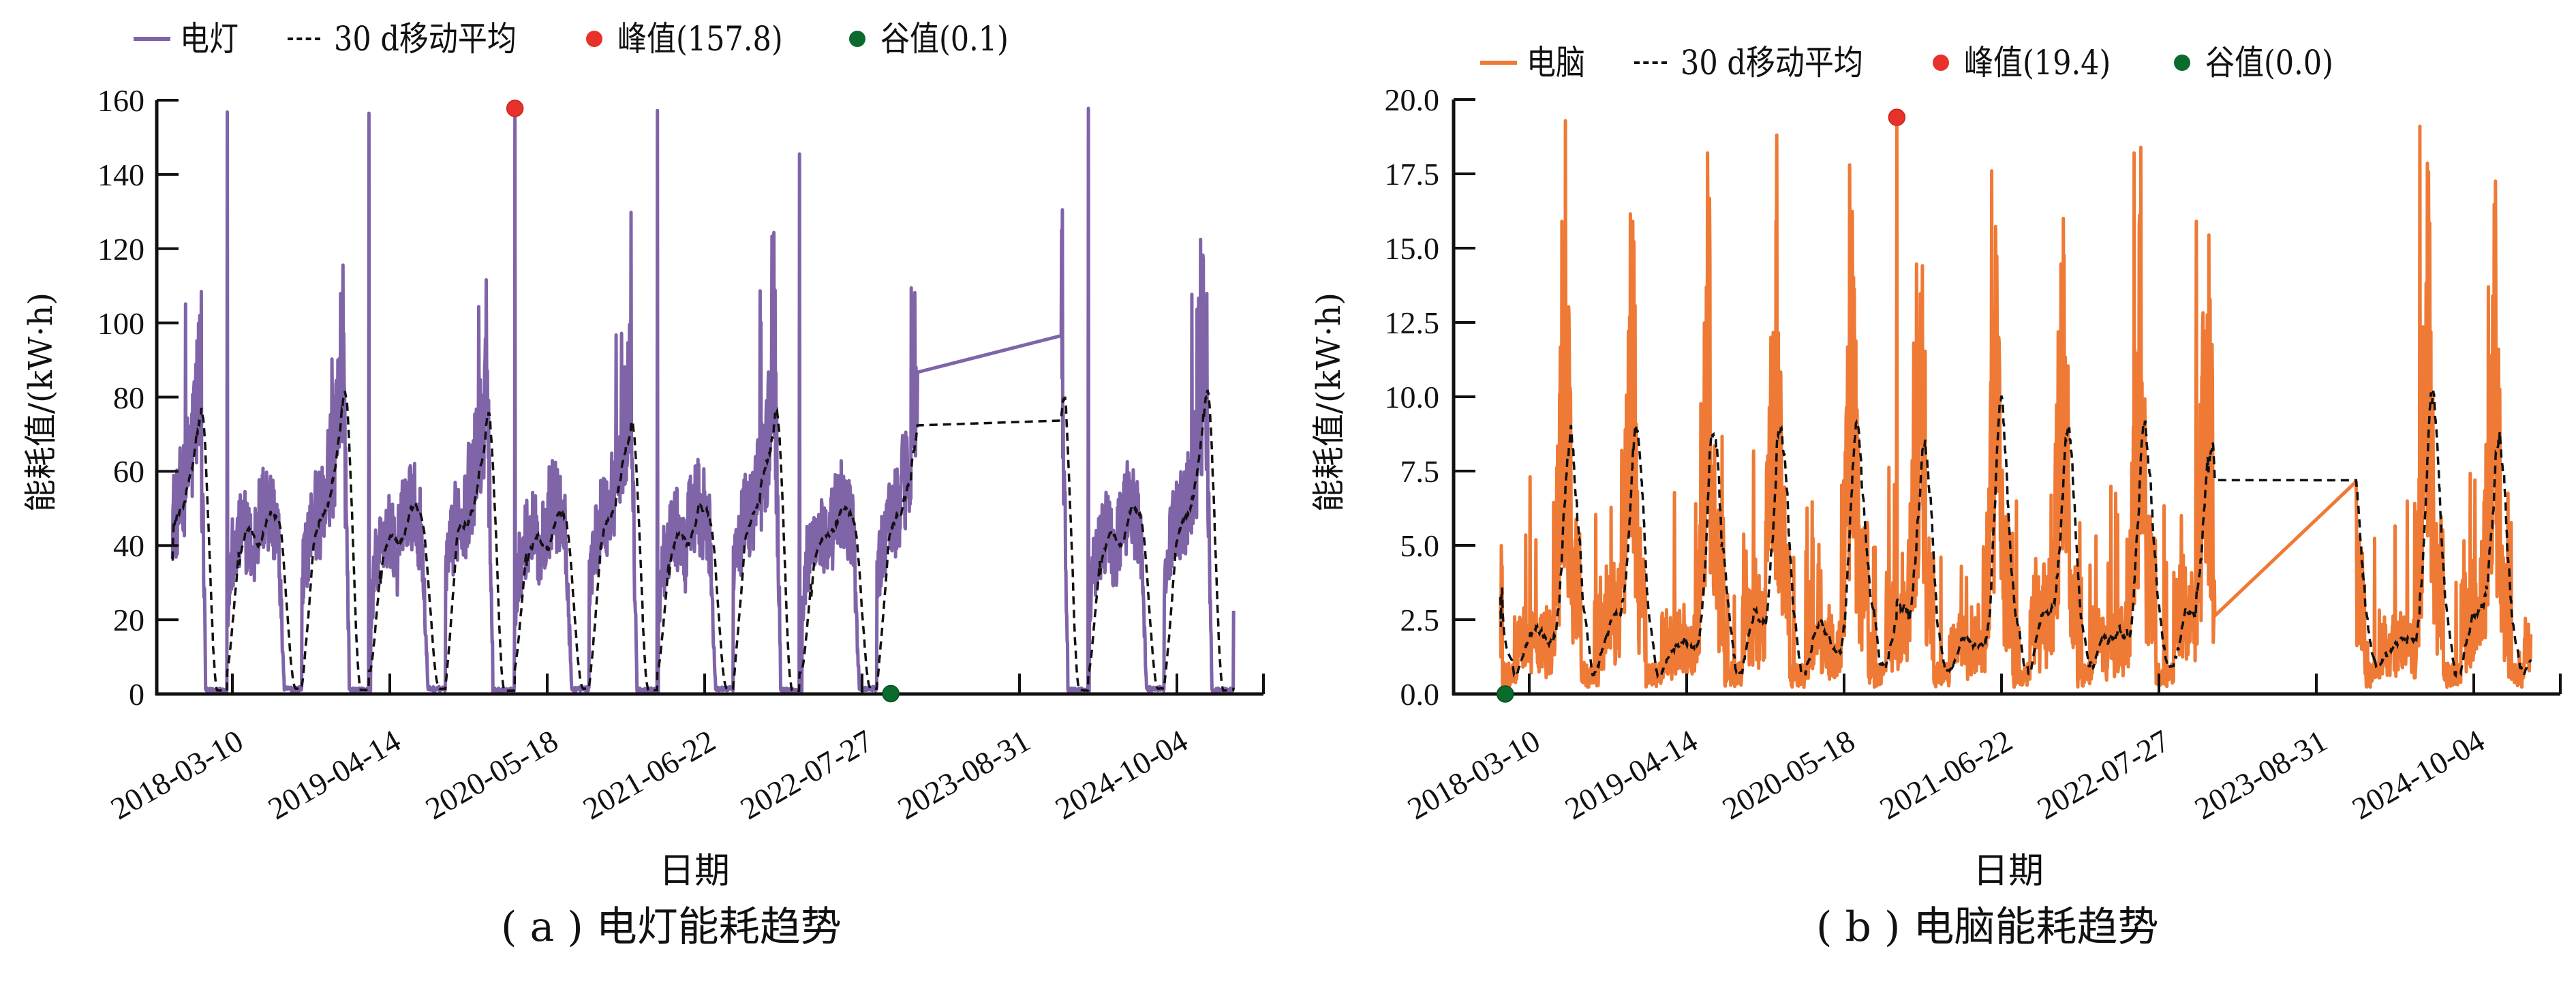  What do you see at coordinates (121, 100) in the screenshot?
I see `y-tick-label: 160` at bounding box center [121, 100].